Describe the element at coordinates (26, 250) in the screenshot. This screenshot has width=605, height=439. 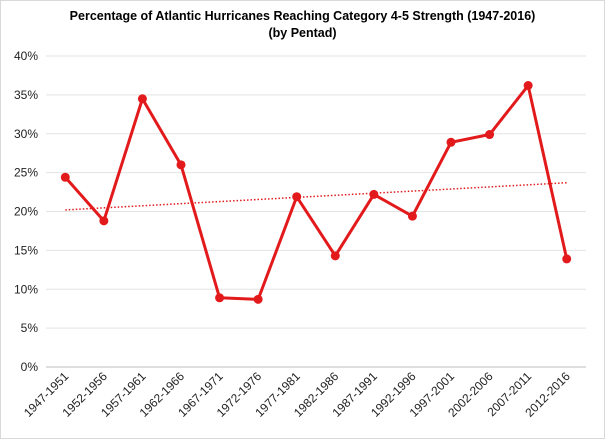
I see `y-tick-label: 15%` at that location.